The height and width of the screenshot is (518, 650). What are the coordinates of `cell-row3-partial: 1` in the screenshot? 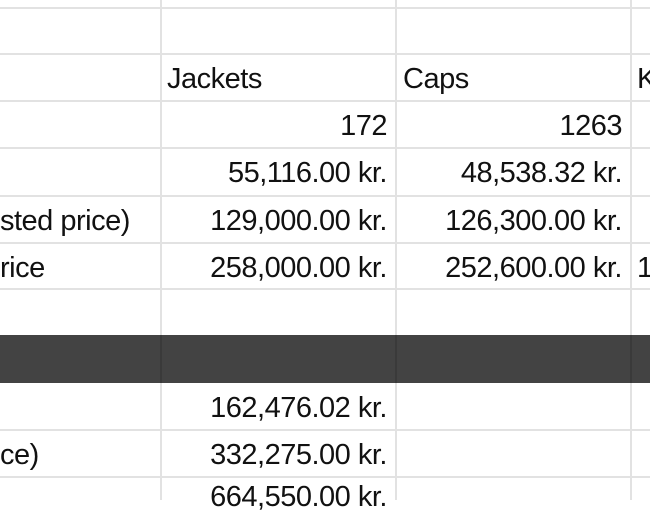 It's located at (643, 268).